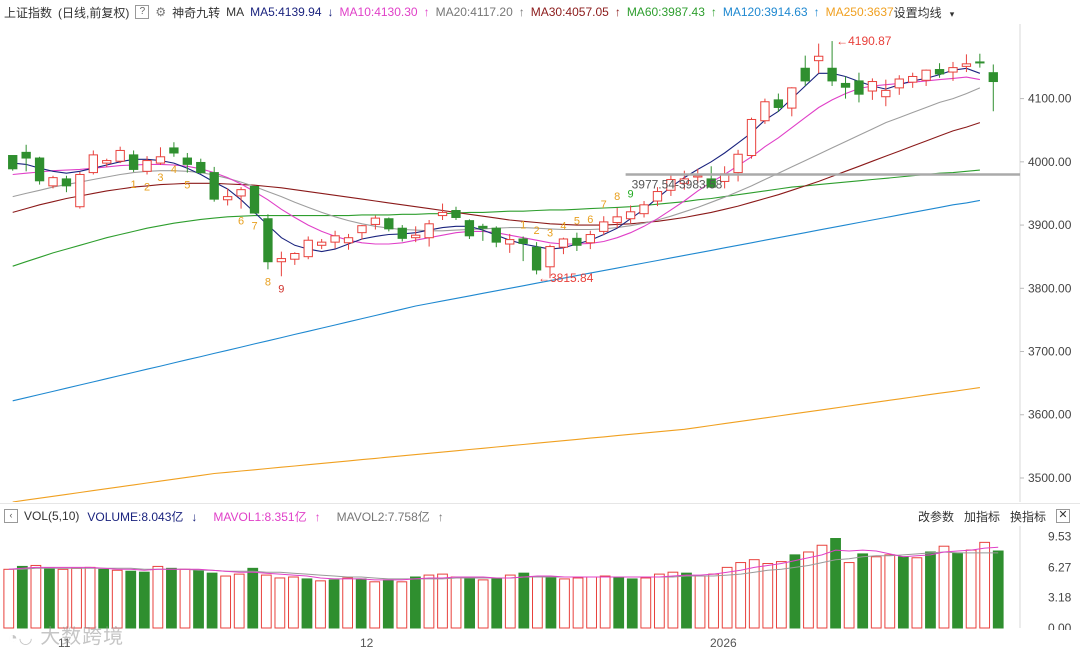 The image size is (1080, 652). I want to click on switch-indicator-button: 换指标, so click(1027, 516).